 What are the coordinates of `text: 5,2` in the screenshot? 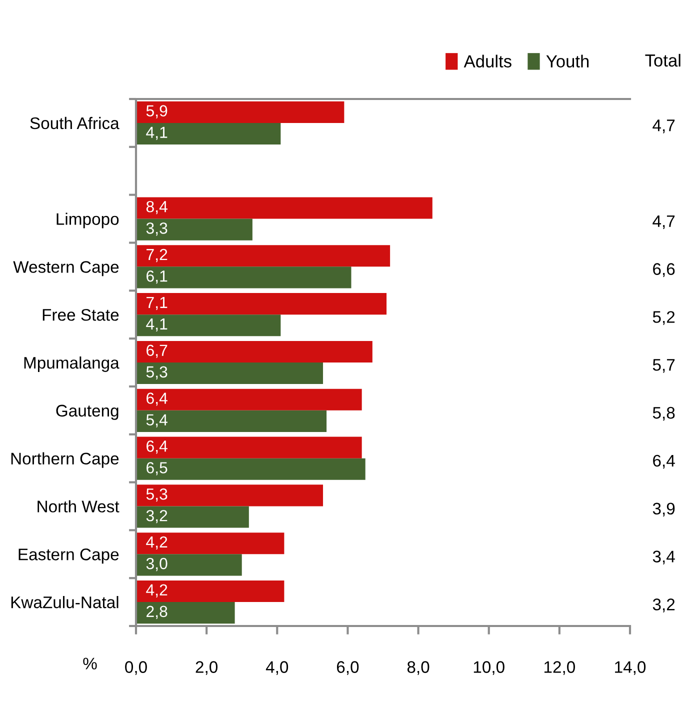 It's located at (663, 318).